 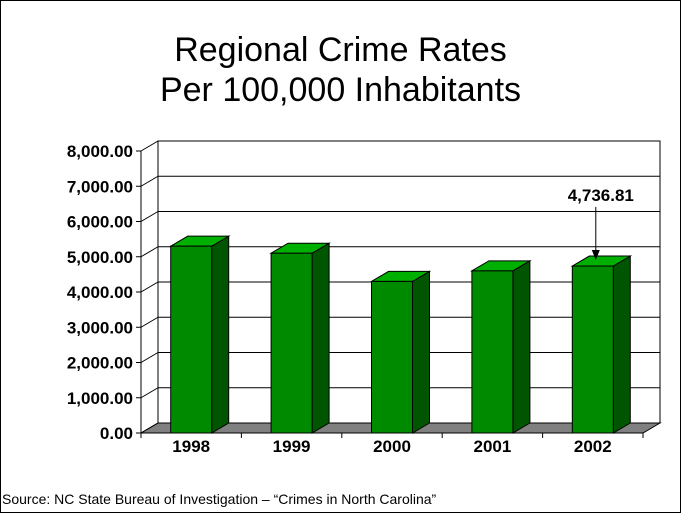 I want to click on bar-1999, so click(x=300, y=338).